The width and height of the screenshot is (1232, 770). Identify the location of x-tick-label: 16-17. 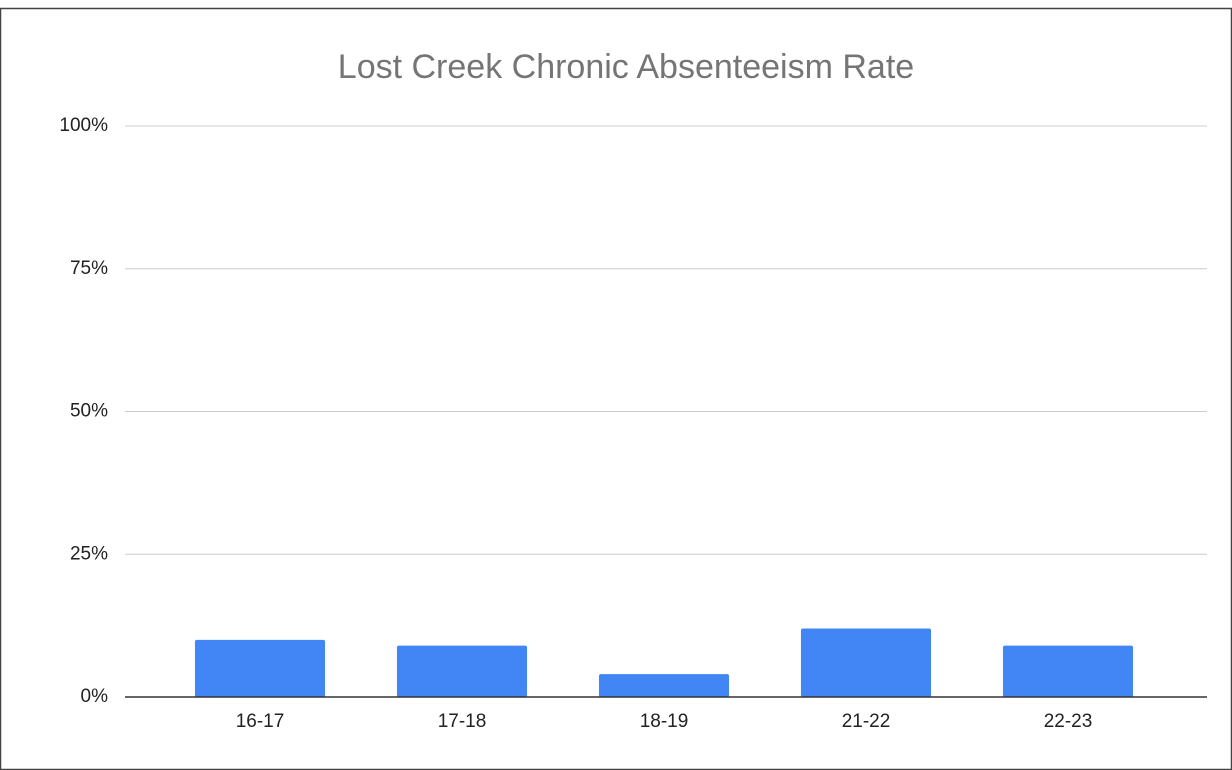
(260, 721).